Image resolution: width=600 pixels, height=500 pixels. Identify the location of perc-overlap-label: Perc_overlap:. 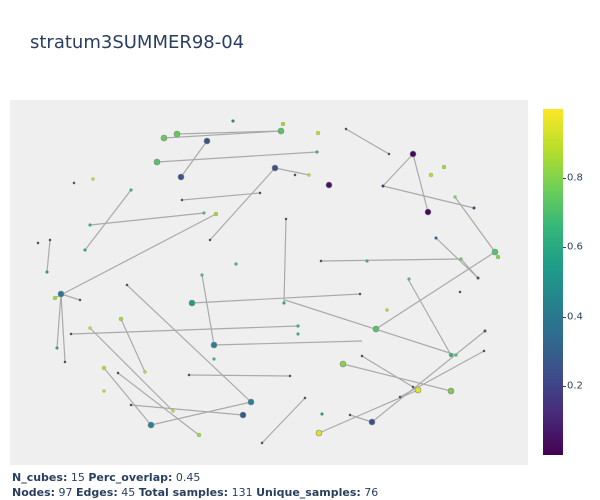
(130, 477).